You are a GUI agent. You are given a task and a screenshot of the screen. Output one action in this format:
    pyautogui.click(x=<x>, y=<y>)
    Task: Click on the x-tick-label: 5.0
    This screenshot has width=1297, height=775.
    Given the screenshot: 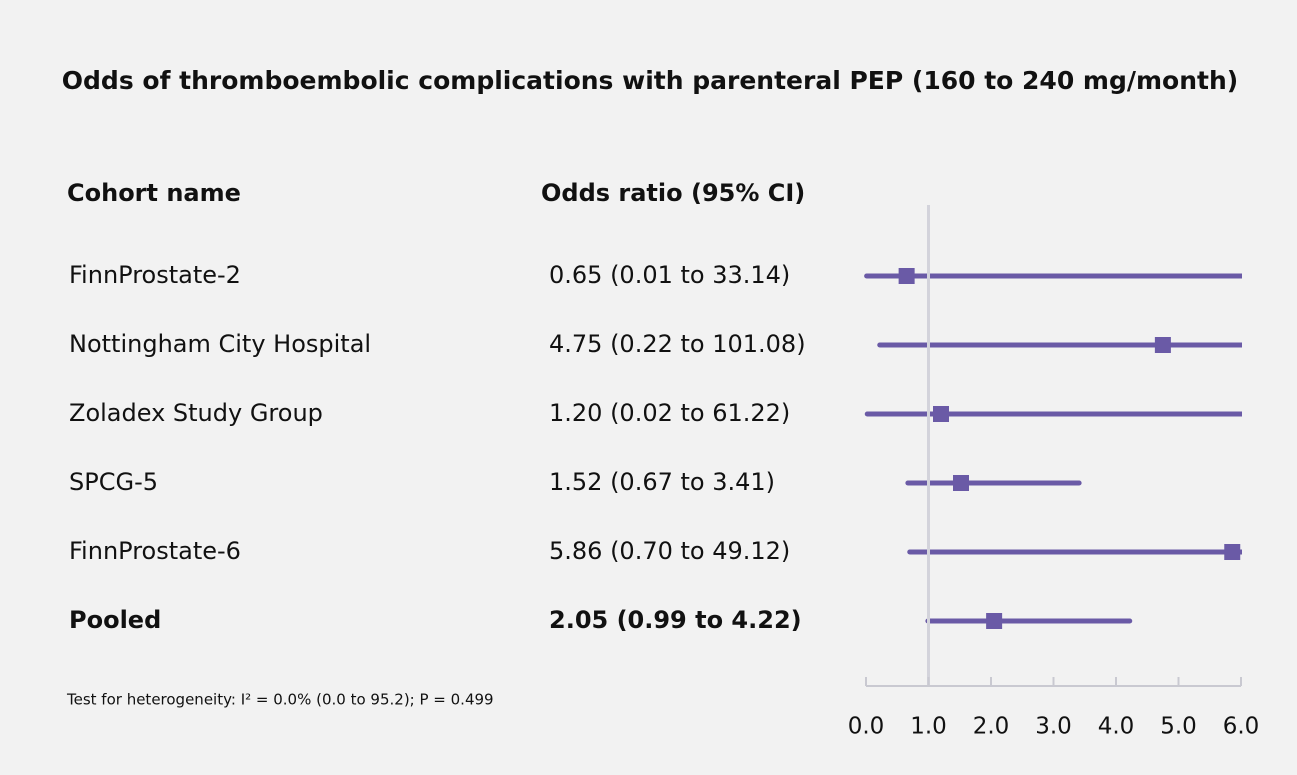 What is the action you would take?
    pyautogui.click(x=1178, y=727)
    